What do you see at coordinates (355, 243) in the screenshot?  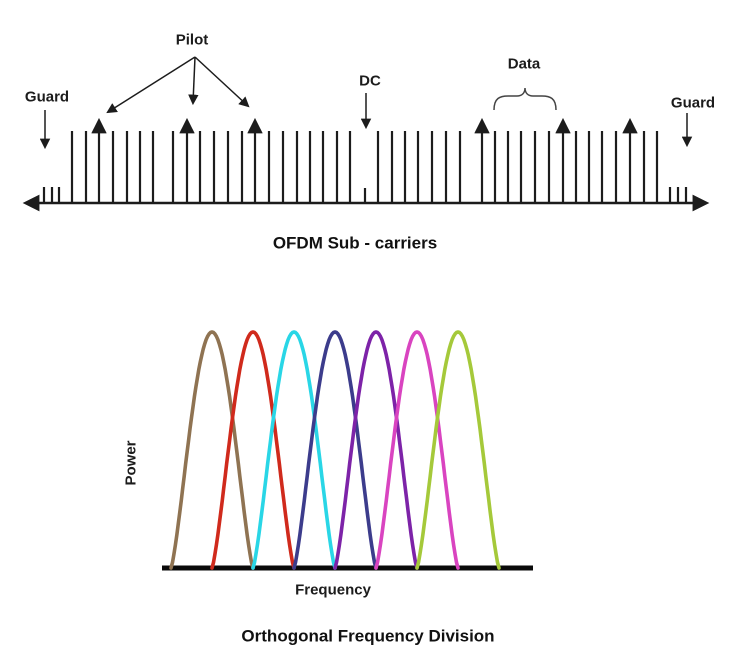 I see `top-diagram-caption: OFDM Sub - carriers` at bounding box center [355, 243].